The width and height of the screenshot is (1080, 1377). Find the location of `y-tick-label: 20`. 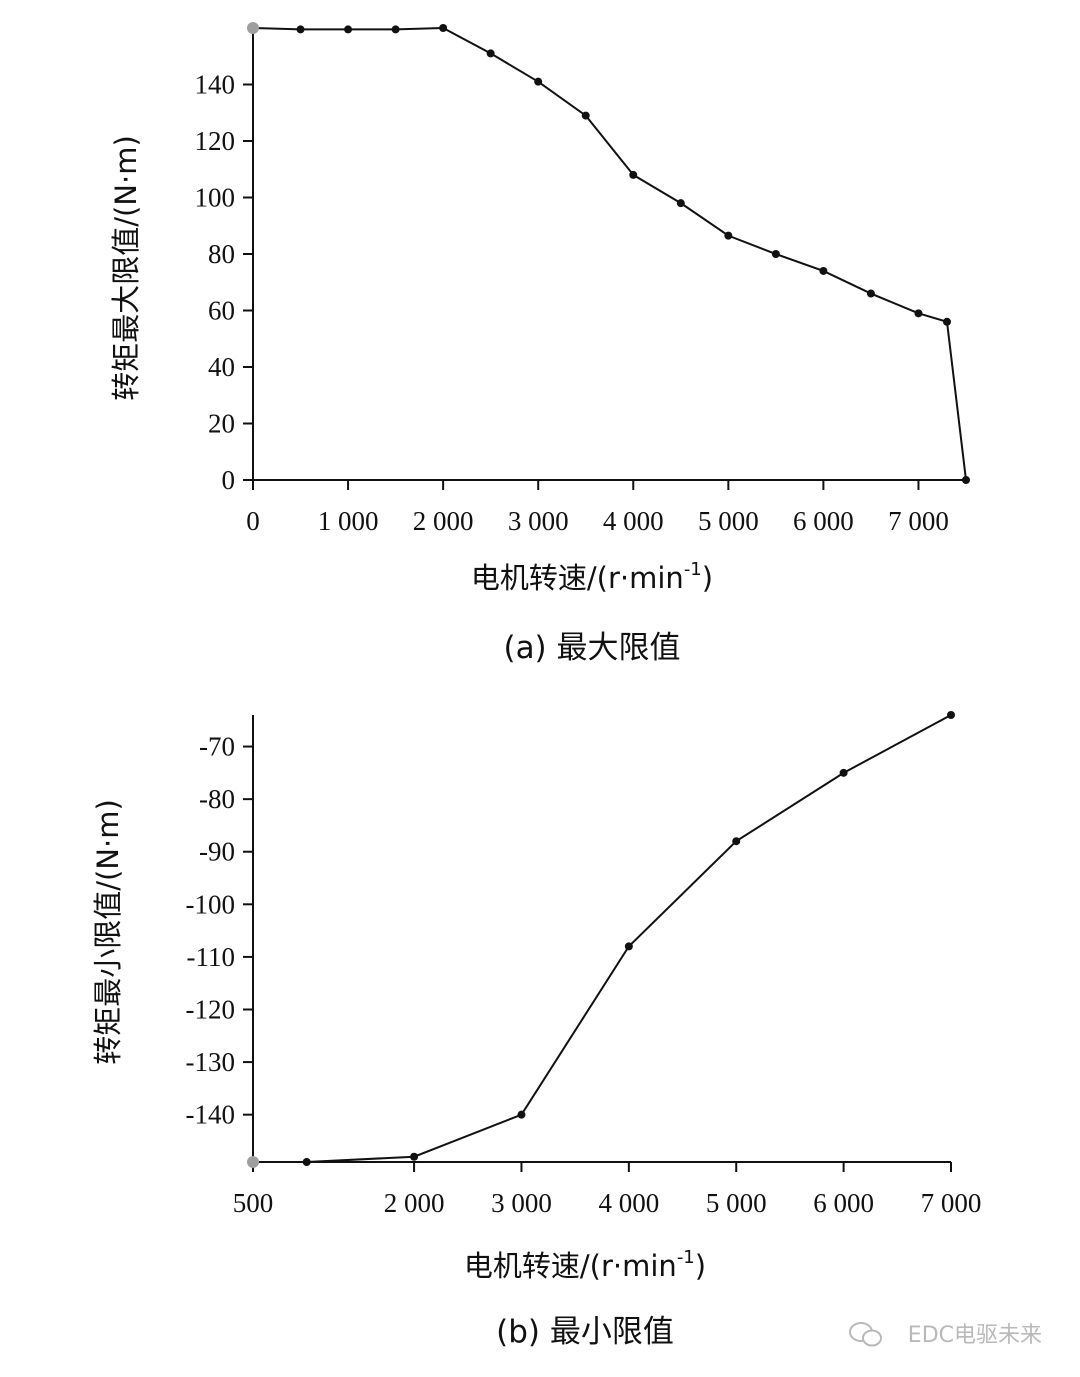

y-tick-label: 20 is located at coordinates (221, 424).